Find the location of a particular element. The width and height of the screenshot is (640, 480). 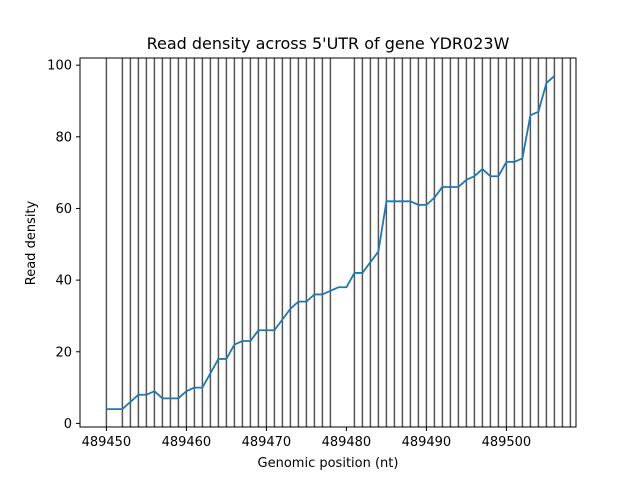

y-tick-label: 40 is located at coordinates (63, 281).